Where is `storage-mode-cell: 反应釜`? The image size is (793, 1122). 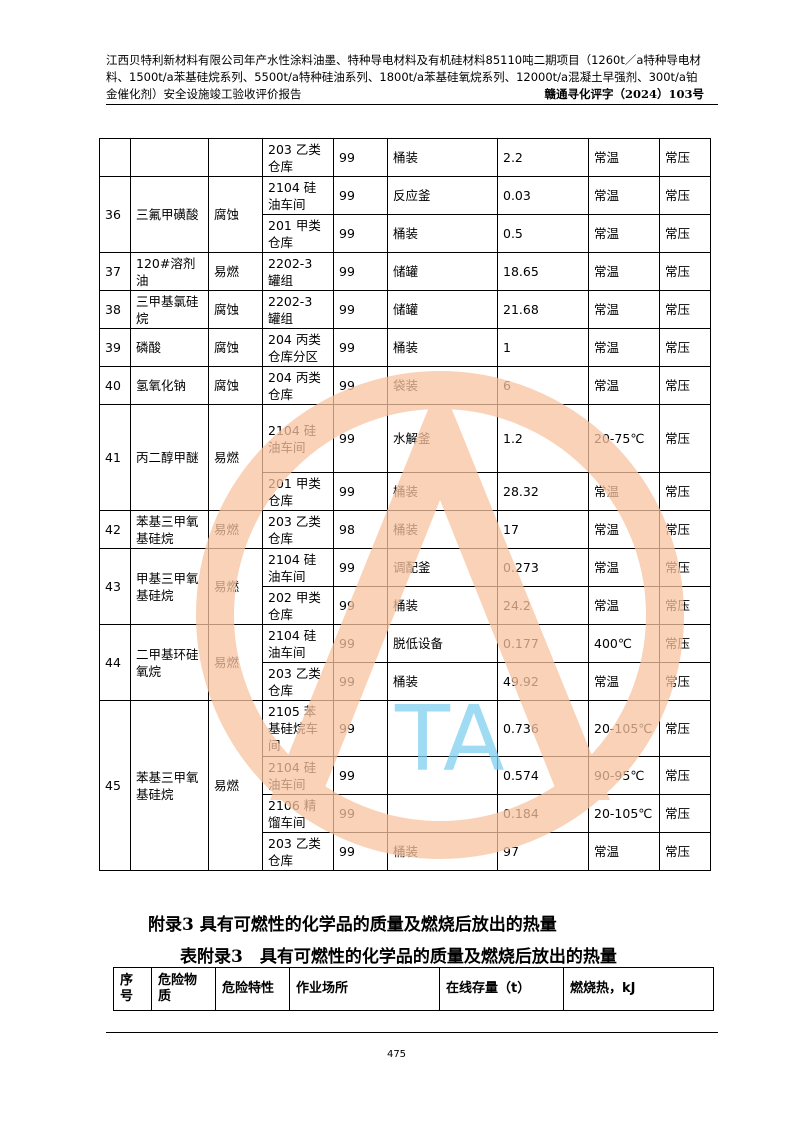 storage-mode-cell: 反应釜 is located at coordinates (442, 195).